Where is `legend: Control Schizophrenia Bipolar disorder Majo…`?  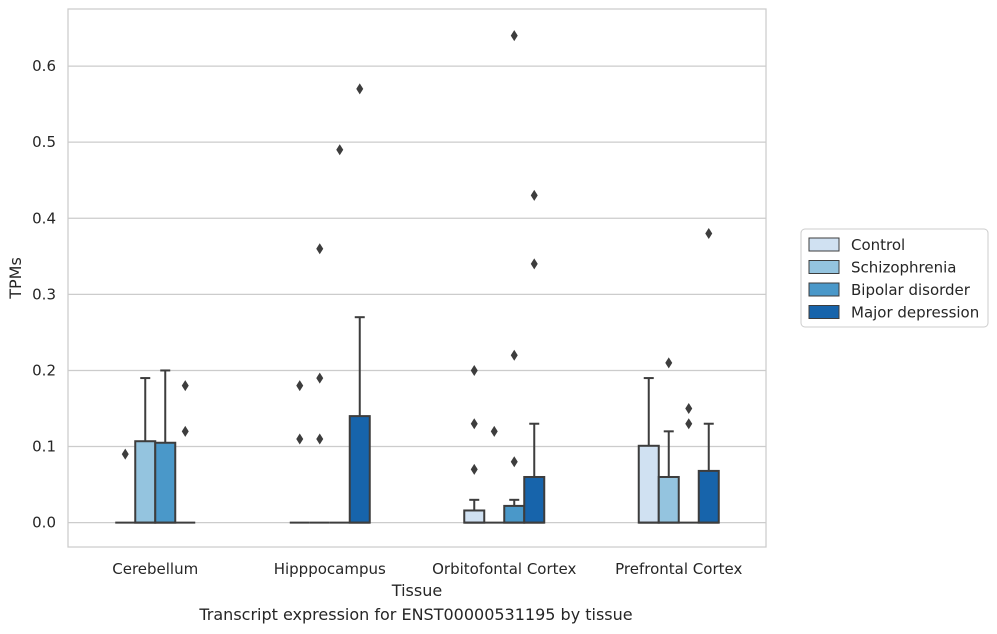
legend: Control Schizophrenia Bipolar disorder Majo… is located at coordinates (894, 278).